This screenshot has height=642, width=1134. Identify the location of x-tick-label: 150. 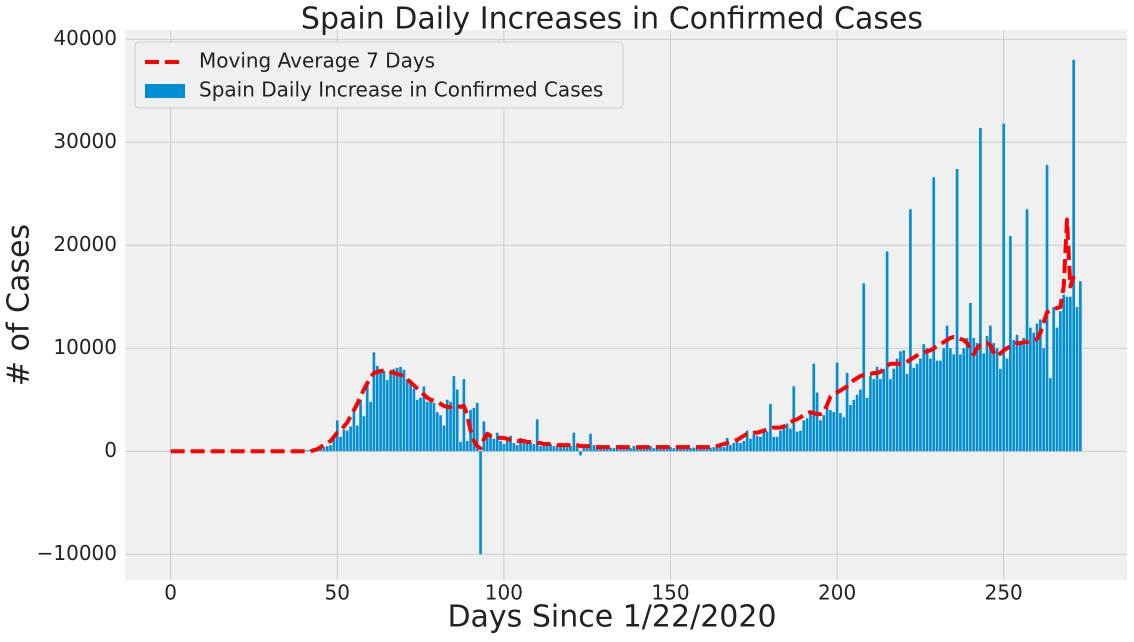
(670, 593).